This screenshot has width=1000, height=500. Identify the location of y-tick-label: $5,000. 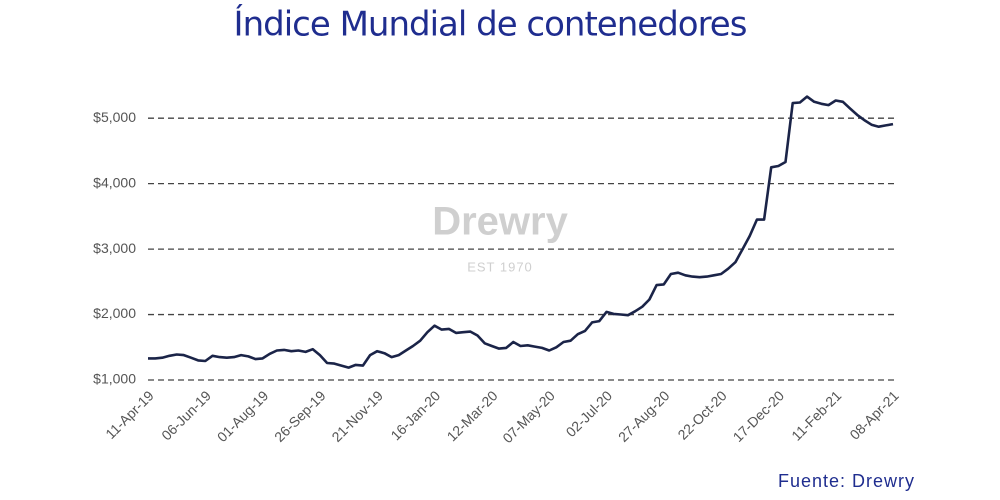
(114, 117).